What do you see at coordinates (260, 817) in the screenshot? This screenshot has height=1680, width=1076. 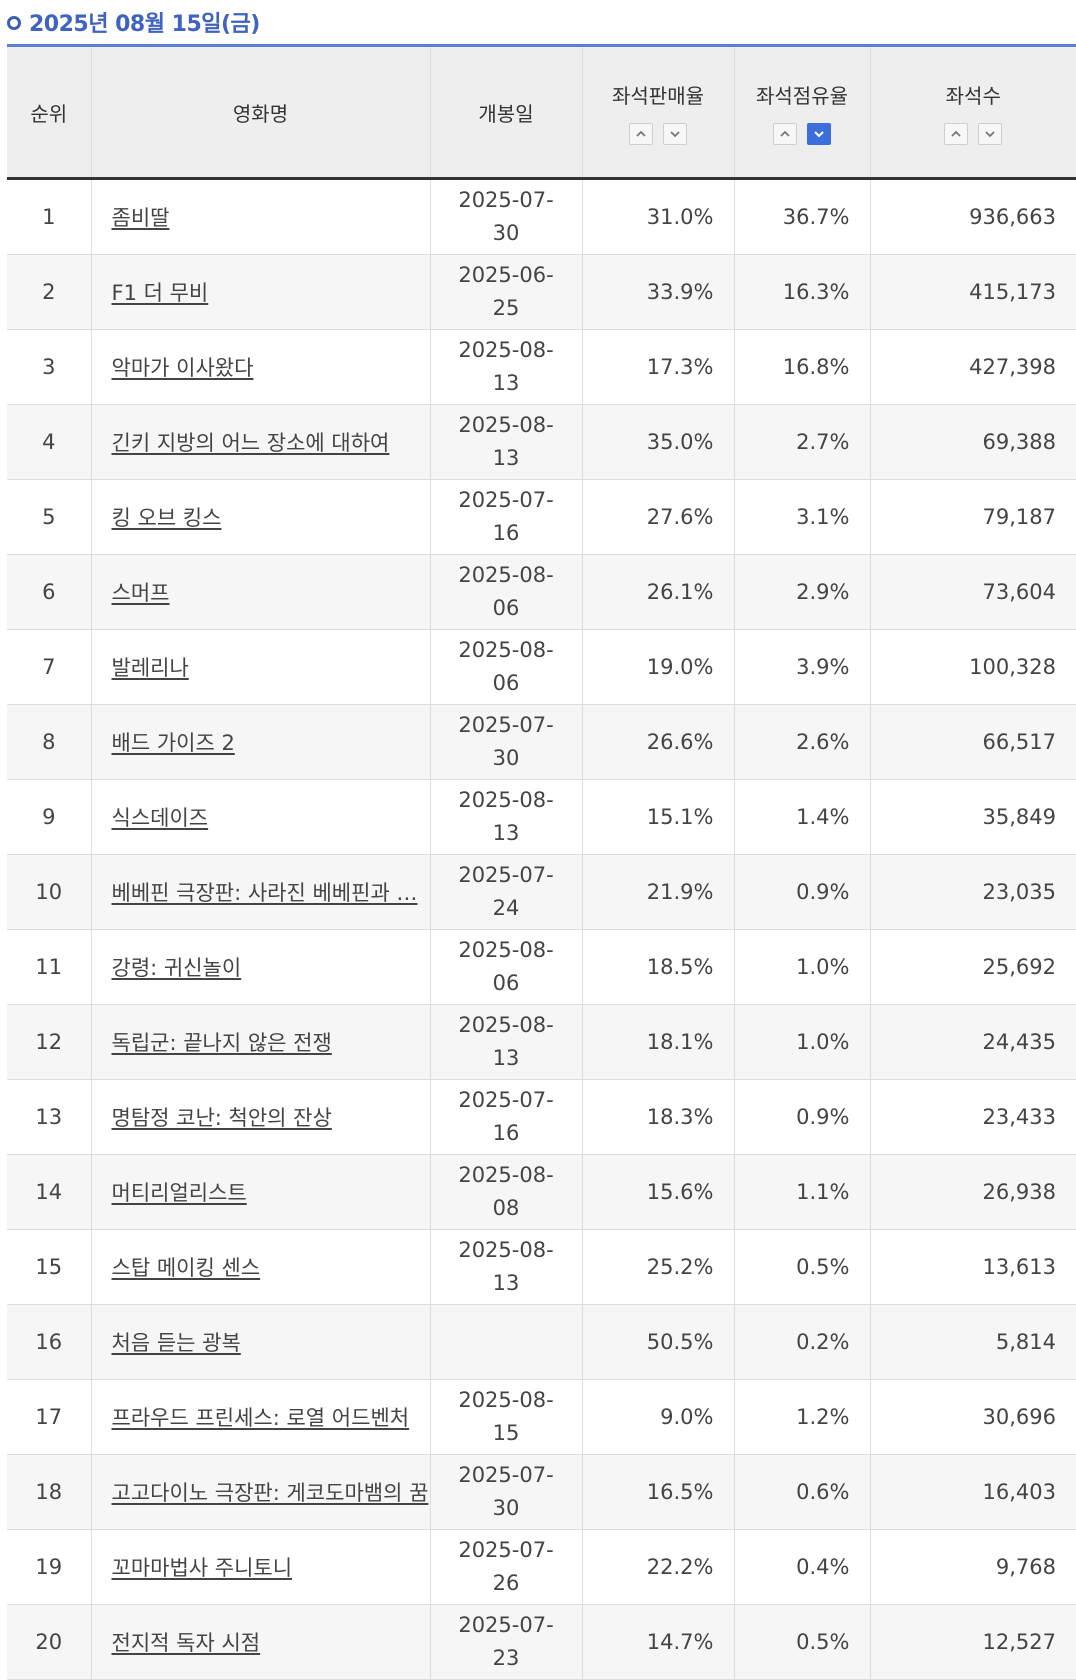 I see `title-cell: 식스데이즈` at bounding box center [260, 817].